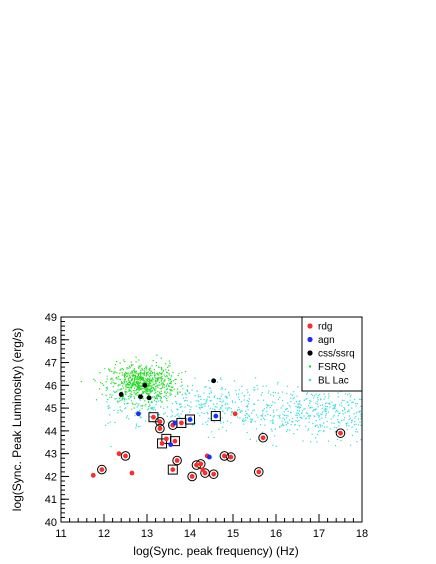 This screenshot has width=436, height=564. Describe the element at coordinates (177, 460) in the screenshot. I see `rdg-point` at that location.